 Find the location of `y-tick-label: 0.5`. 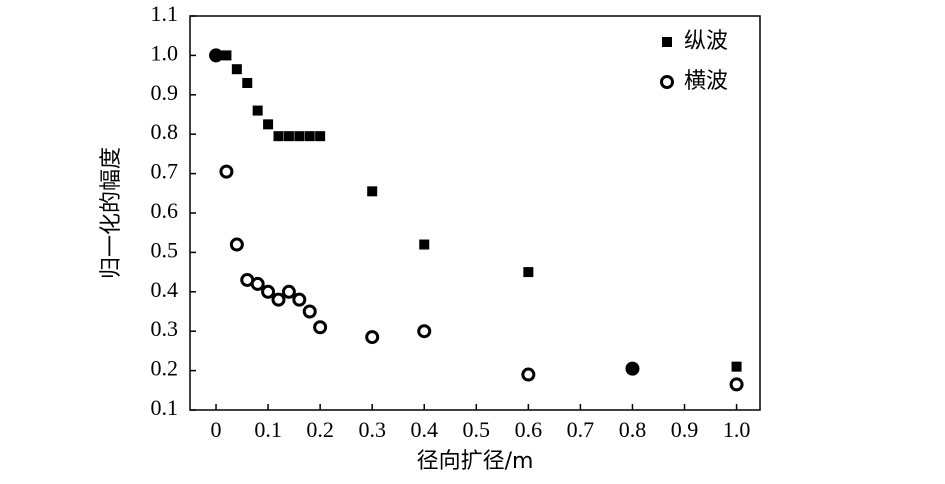

y-tick-label: 0.5 is located at coordinates (165, 249).